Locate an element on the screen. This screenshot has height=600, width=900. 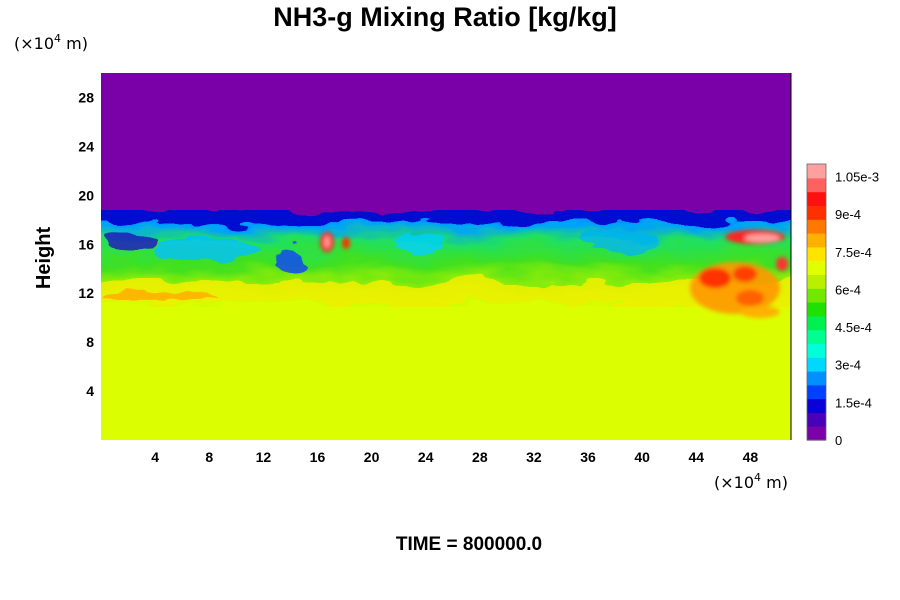
colorbar-frame is located at coordinates (816, 302).